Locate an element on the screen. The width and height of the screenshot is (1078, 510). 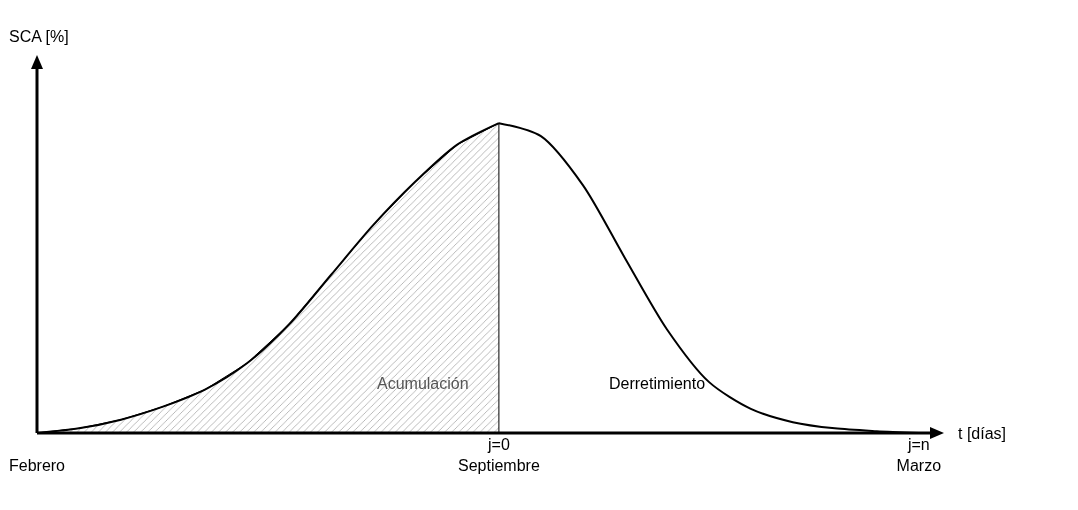
y-axis-title: SCA [%] is located at coordinates (39, 36).